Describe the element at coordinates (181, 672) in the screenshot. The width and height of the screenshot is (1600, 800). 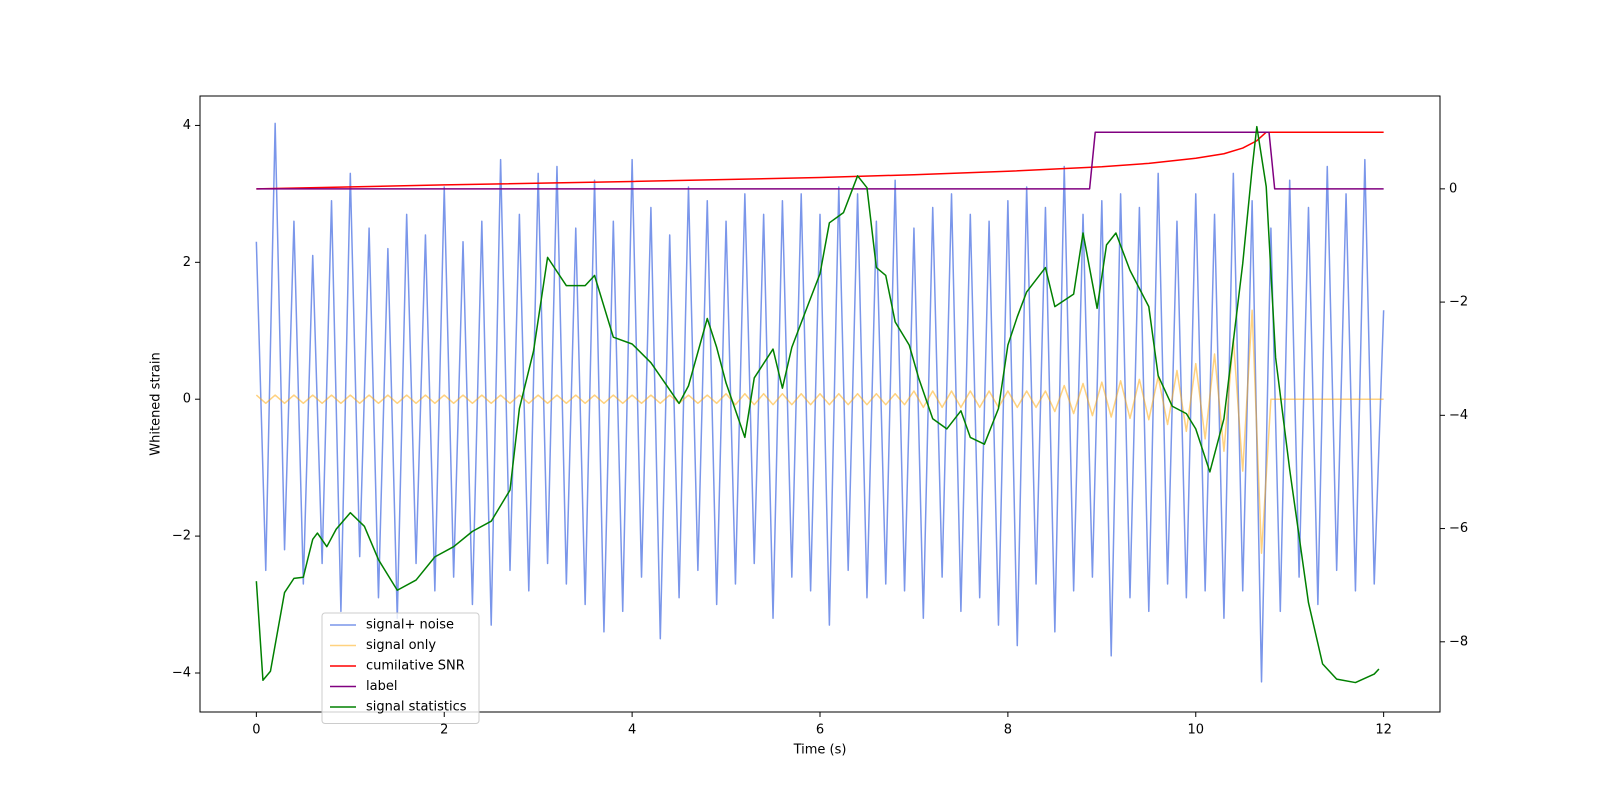
I see `y-tick-label: −4` at that location.